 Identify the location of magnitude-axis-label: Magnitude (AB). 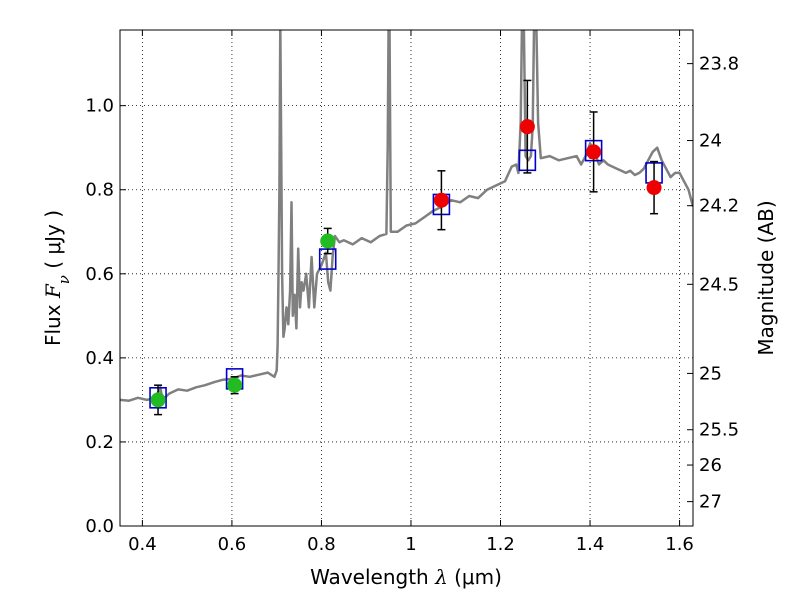
(766, 277).